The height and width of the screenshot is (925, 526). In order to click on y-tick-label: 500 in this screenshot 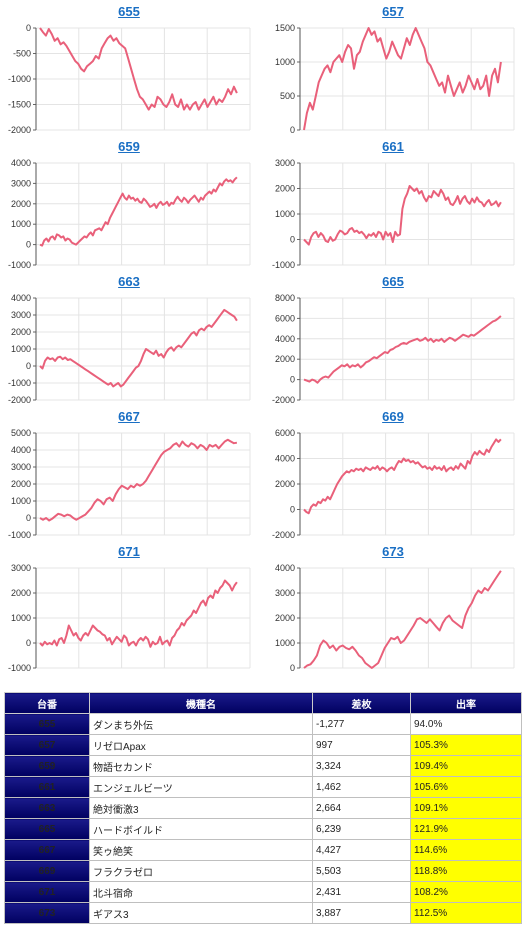, I will do `click(287, 96)`.